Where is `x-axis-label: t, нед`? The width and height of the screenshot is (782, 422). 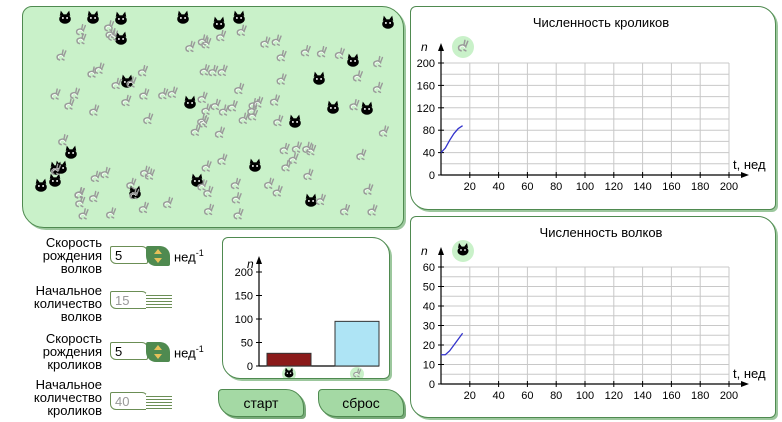
x-axis-label: t, нед is located at coordinates (749, 164).